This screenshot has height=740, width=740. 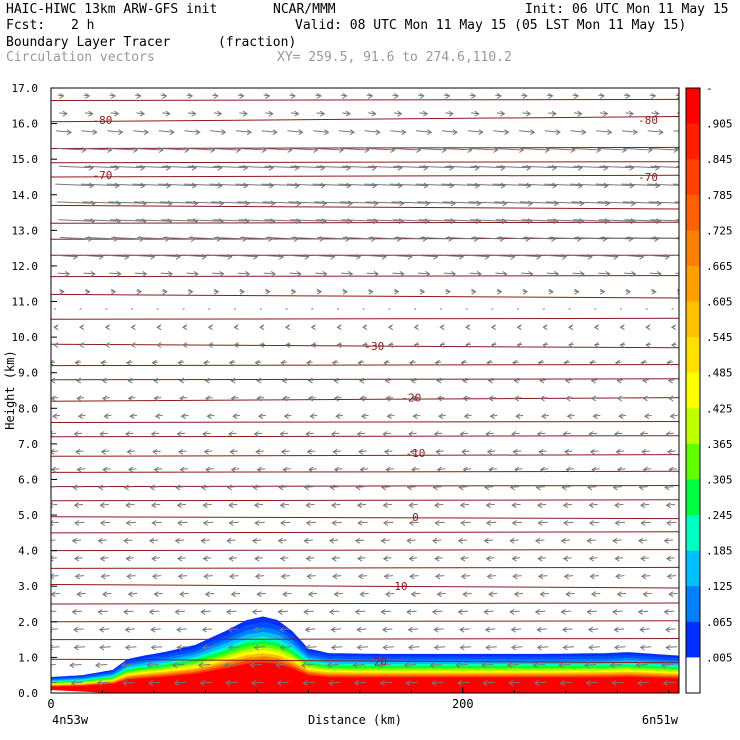 I want to click on y-tick-label: 5.0, so click(x=28, y=515).